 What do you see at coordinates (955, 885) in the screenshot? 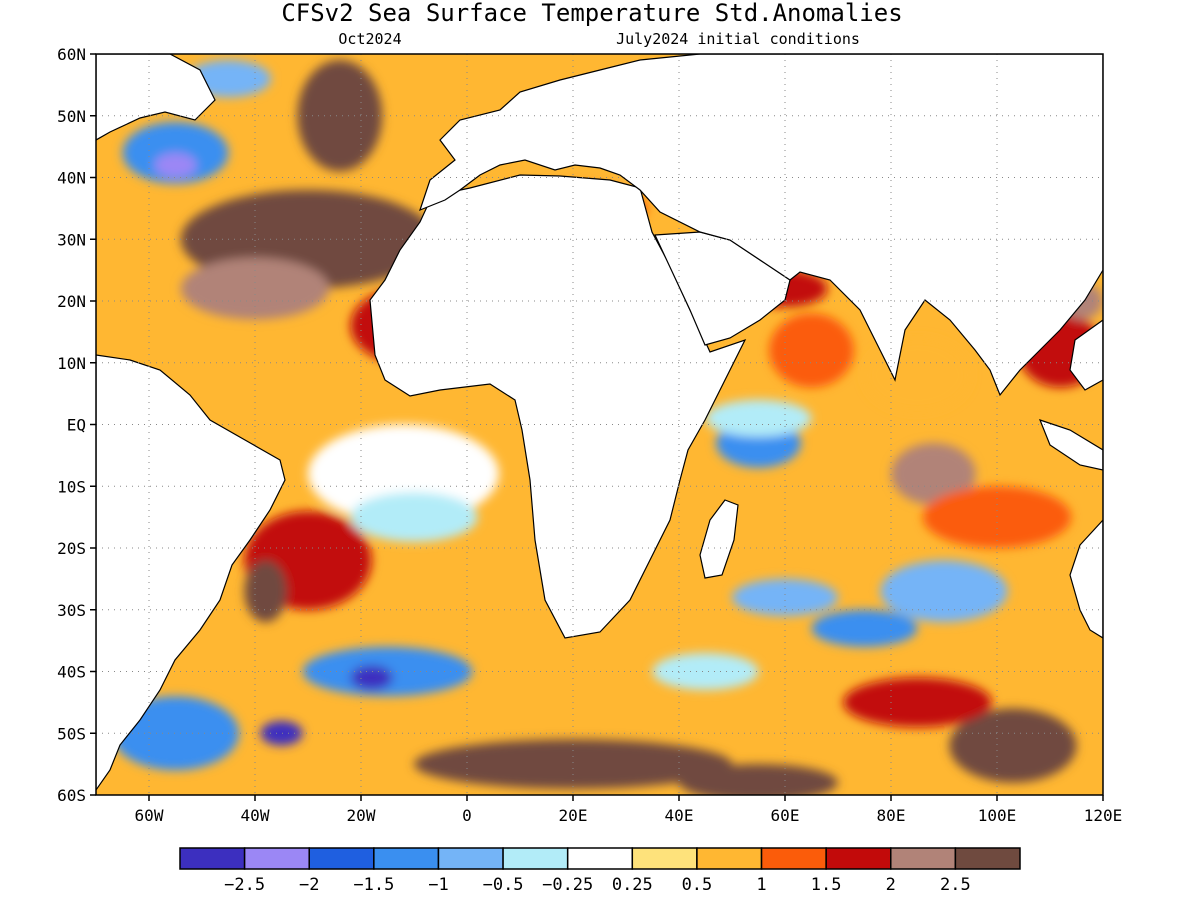
I see `colorbar-tick-label: 2.5` at bounding box center [955, 885].